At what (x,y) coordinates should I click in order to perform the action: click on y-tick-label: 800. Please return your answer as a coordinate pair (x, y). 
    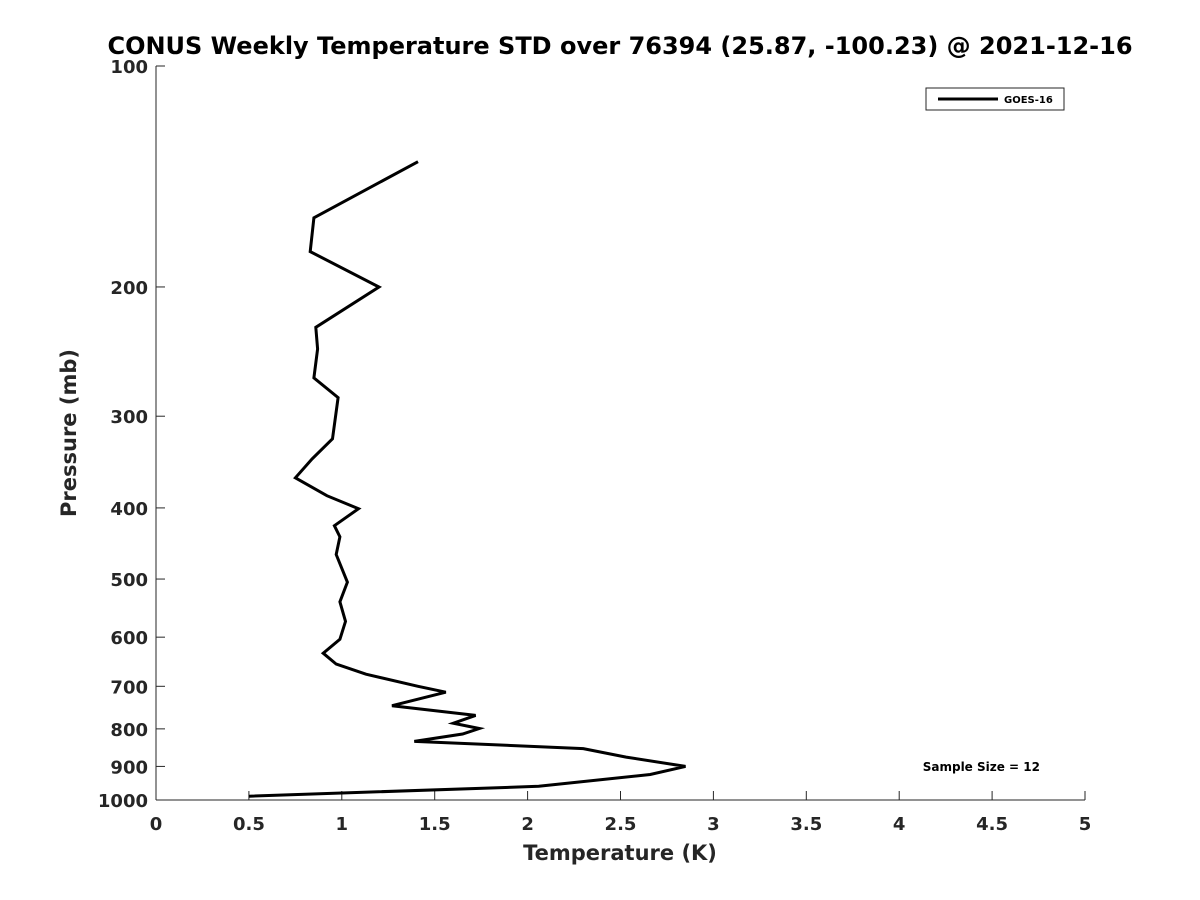
    Looking at the image, I should click on (129, 730).